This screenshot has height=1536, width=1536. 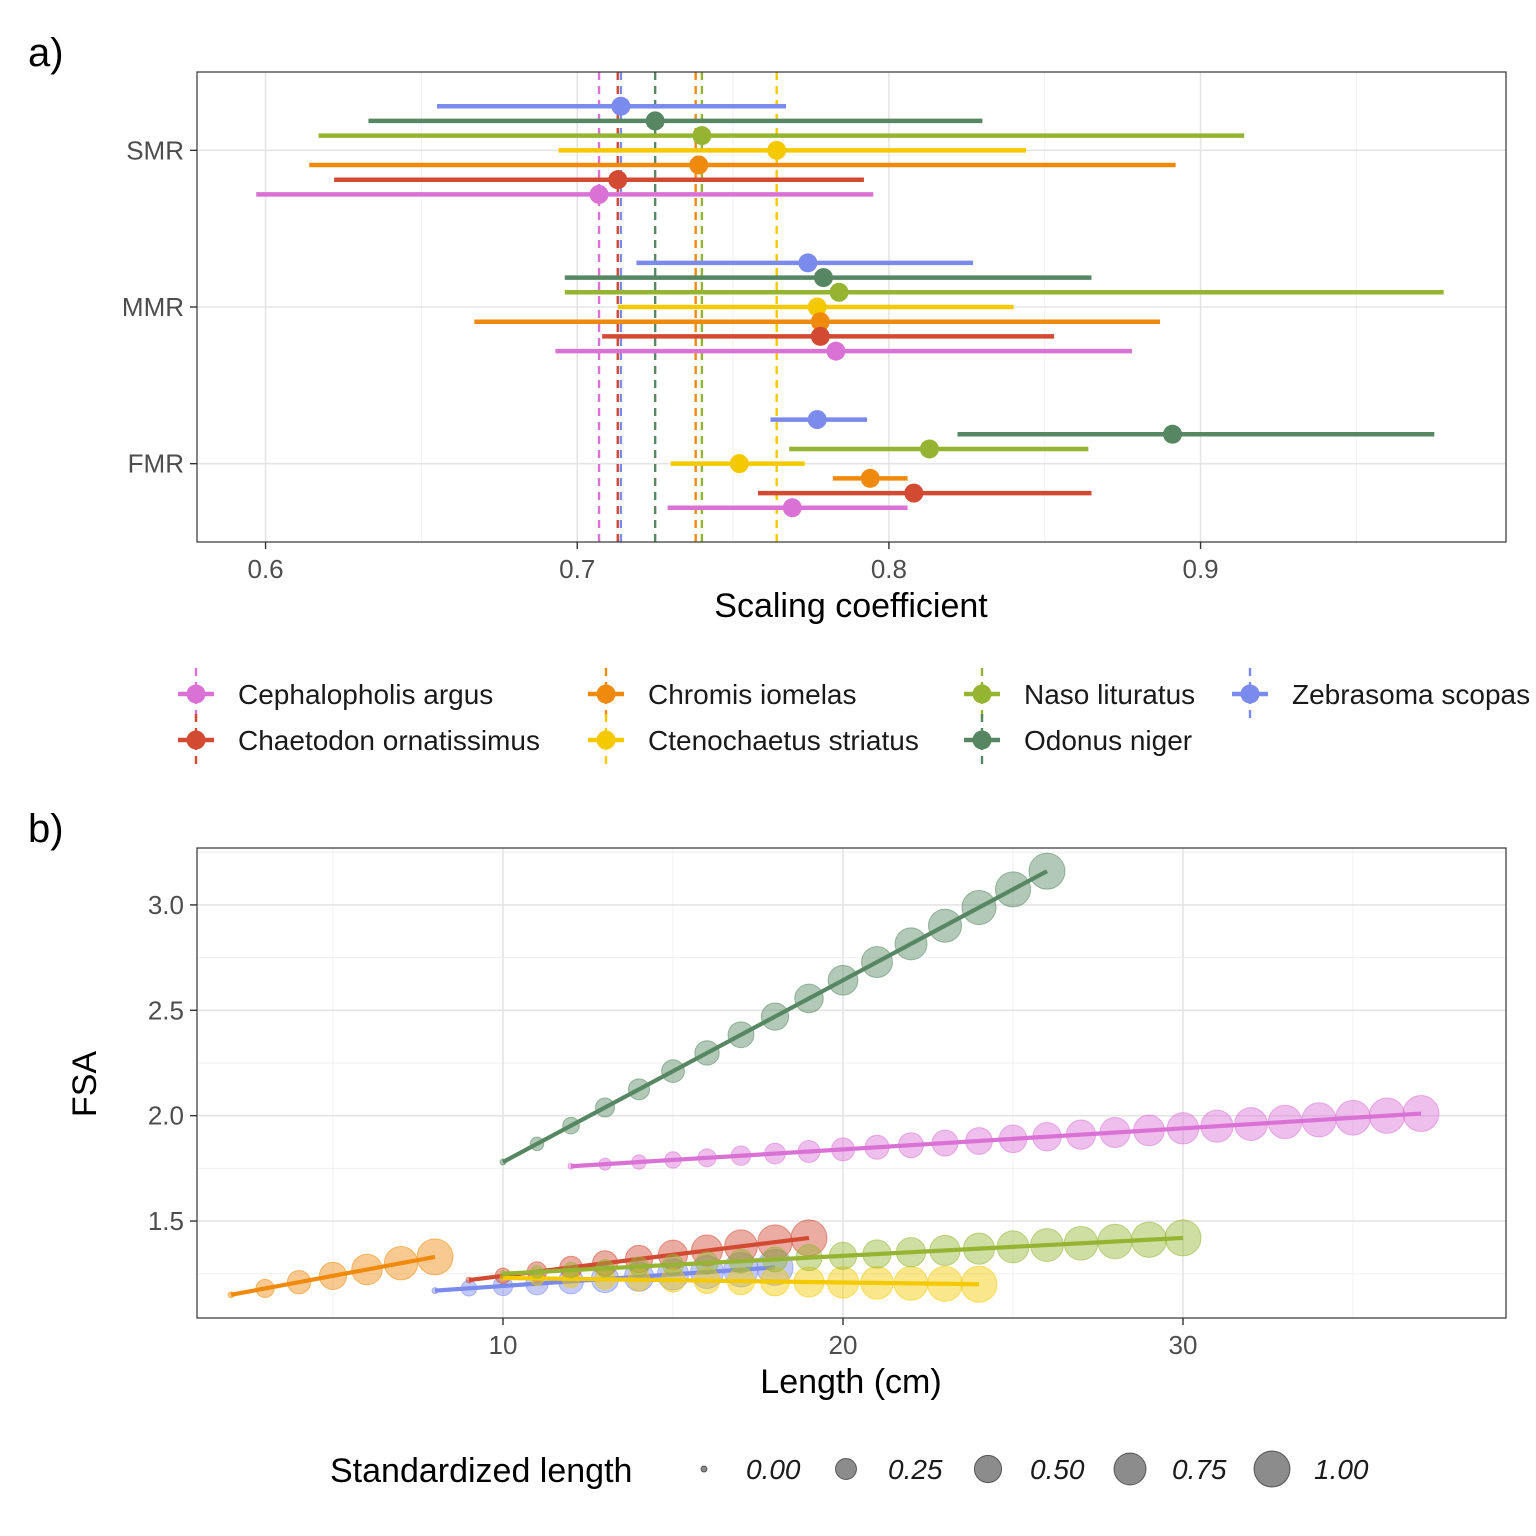 I want to click on series-ctenochaetus-striatus, so click(x=748, y=1284).